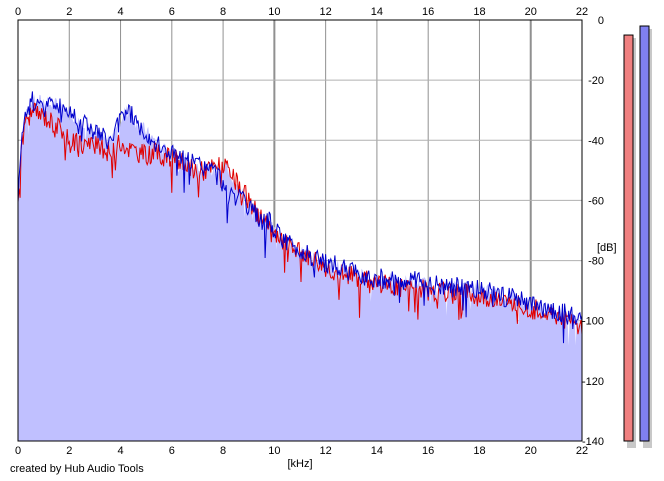 Image resolution: width=664 pixels, height=481 pixels. I want to click on y-tick-label: -100, so click(593, 322).